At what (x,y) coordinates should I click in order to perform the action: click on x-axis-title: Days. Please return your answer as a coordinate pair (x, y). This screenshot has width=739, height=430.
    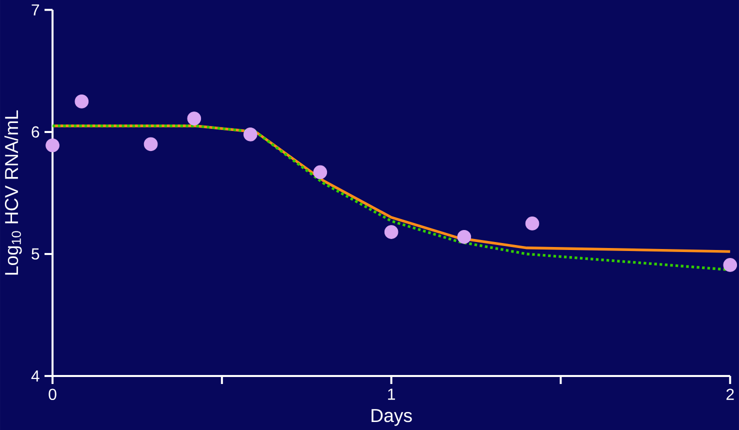
    Looking at the image, I should click on (392, 417).